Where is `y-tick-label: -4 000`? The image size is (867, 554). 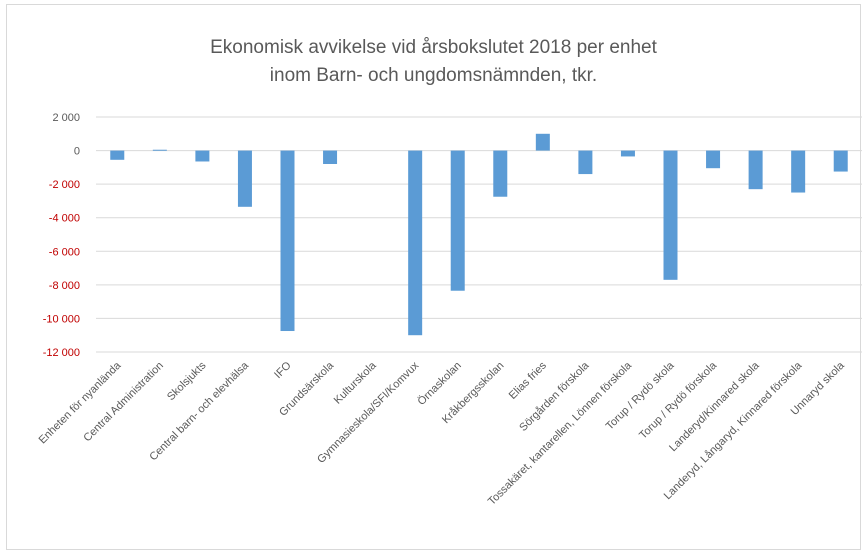 y-tick-label: -4 000 is located at coordinates (64, 219).